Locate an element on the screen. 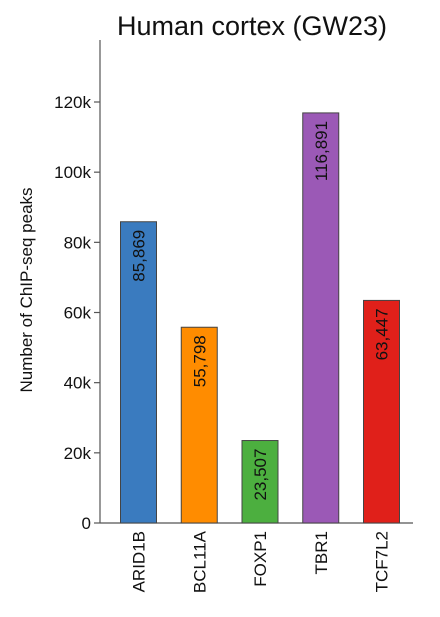 The image size is (440, 617). x-tick-label-arid1b: ARID1B is located at coordinates (139, 561).